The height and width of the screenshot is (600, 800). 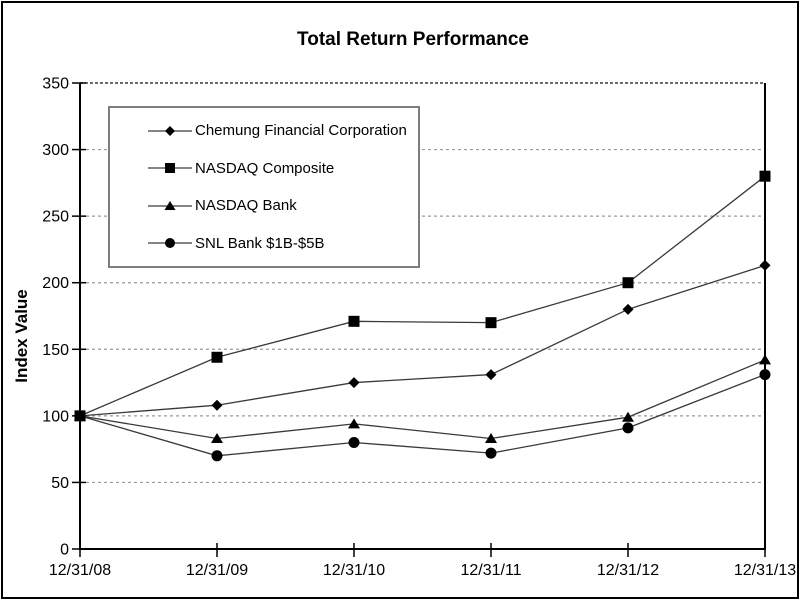 What do you see at coordinates (55, 150) in the screenshot?
I see `y-tick-label: 300` at bounding box center [55, 150].